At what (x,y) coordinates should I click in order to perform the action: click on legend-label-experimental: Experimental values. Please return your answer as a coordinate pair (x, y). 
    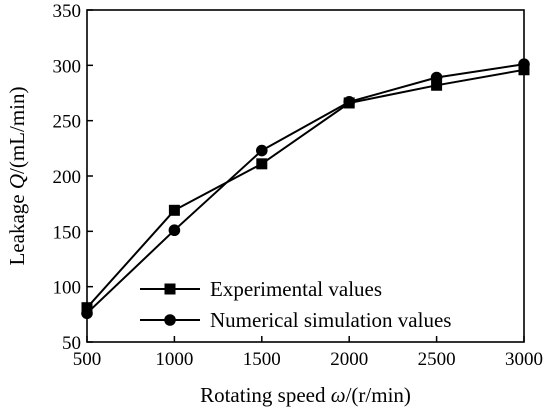
    Looking at the image, I should click on (296, 289).